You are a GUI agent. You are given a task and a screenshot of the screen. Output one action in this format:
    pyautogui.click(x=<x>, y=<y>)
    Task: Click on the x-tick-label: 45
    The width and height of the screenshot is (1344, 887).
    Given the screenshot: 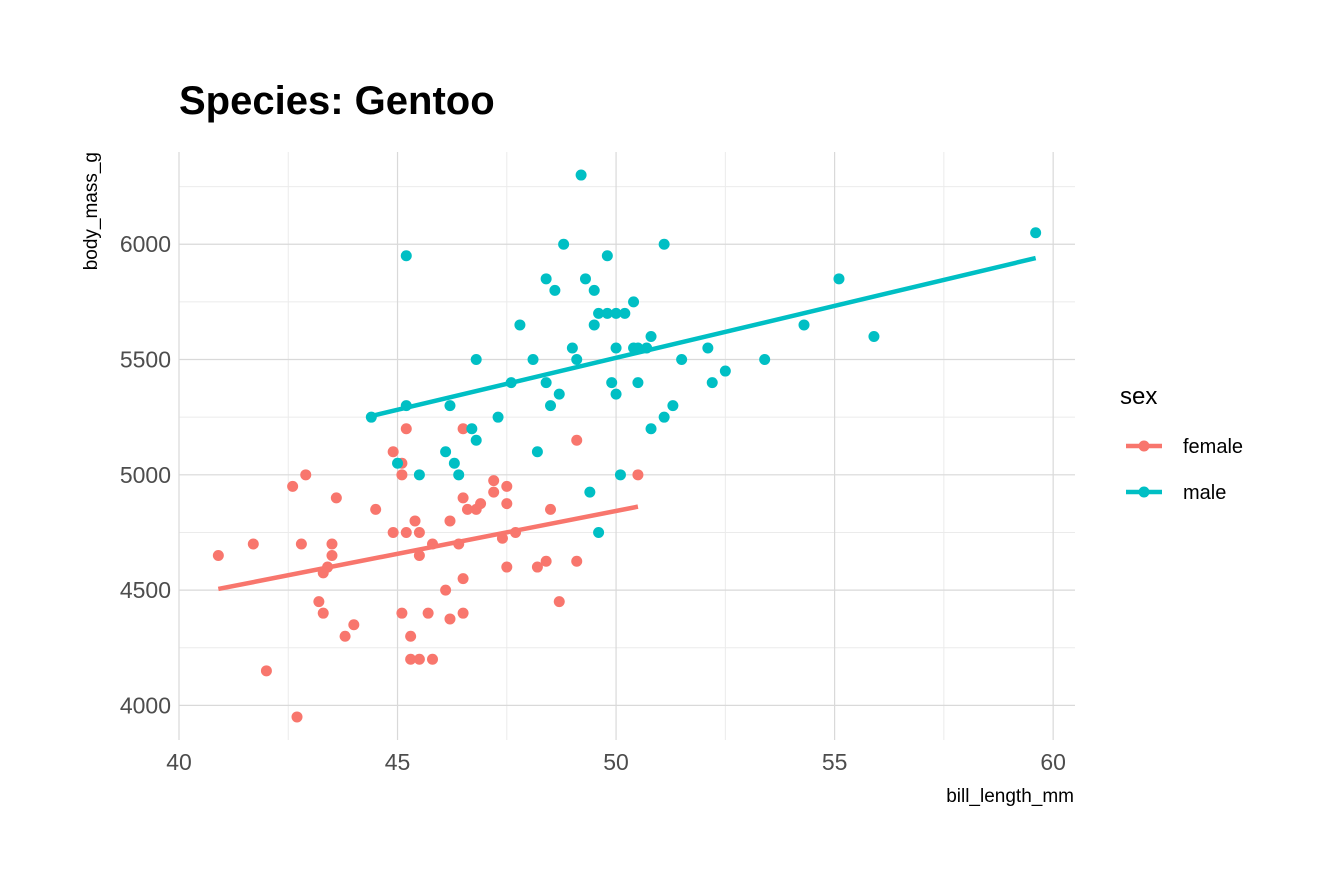 What is the action you would take?
    pyautogui.click(x=398, y=762)
    